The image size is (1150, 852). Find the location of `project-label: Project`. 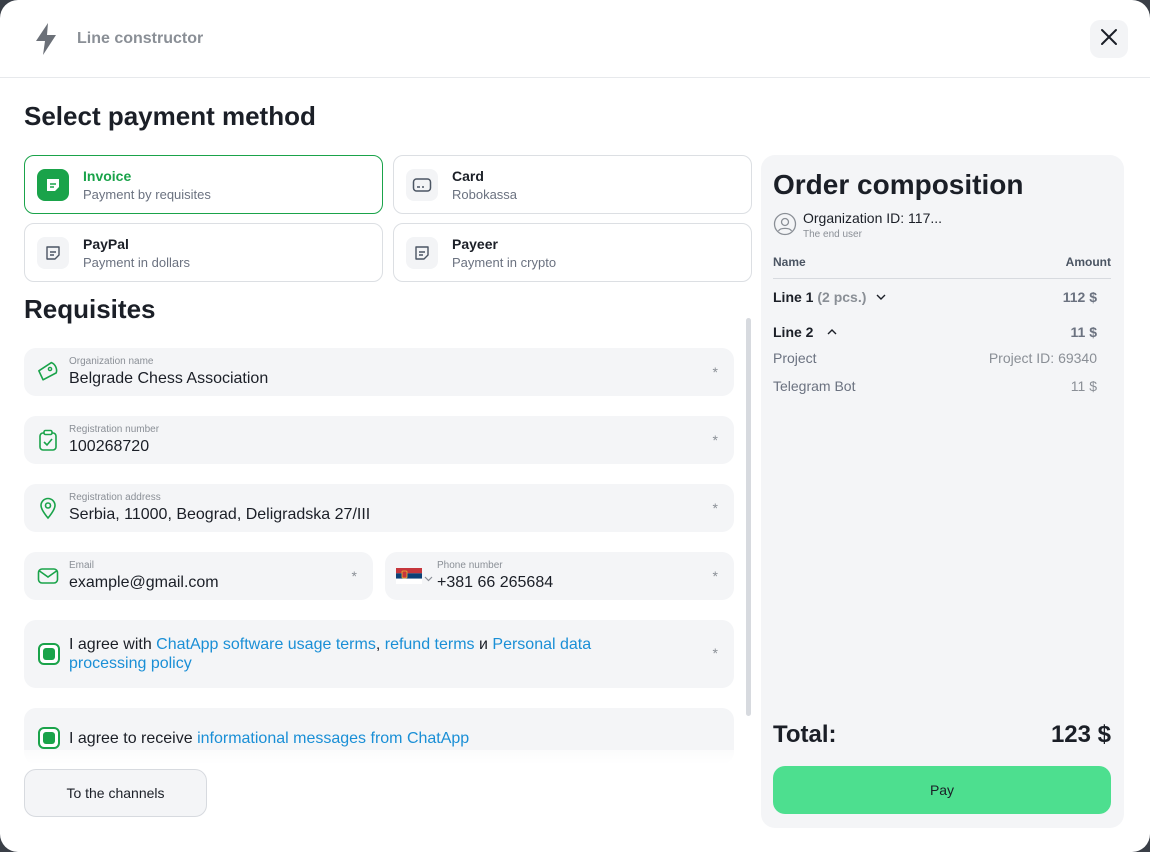

project-label: Project is located at coordinates (795, 358).